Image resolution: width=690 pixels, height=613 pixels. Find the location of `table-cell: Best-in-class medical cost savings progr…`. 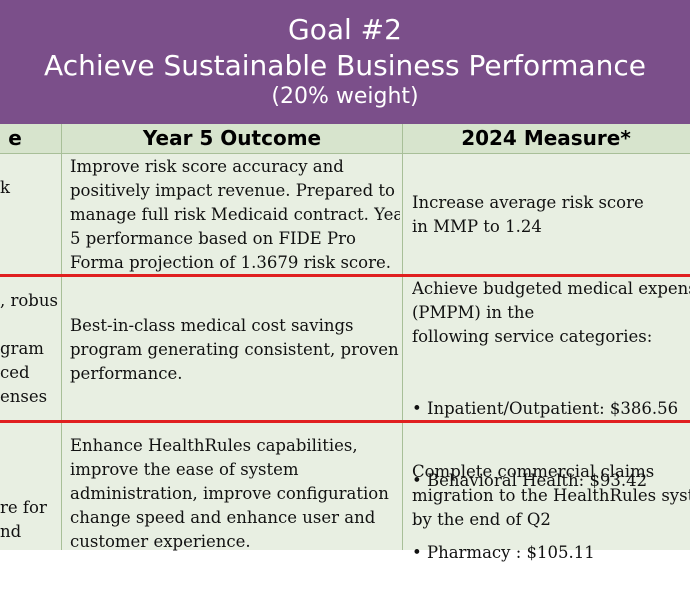

table-cell: Best-in-class medical cost savings progr… is located at coordinates (234, 349).